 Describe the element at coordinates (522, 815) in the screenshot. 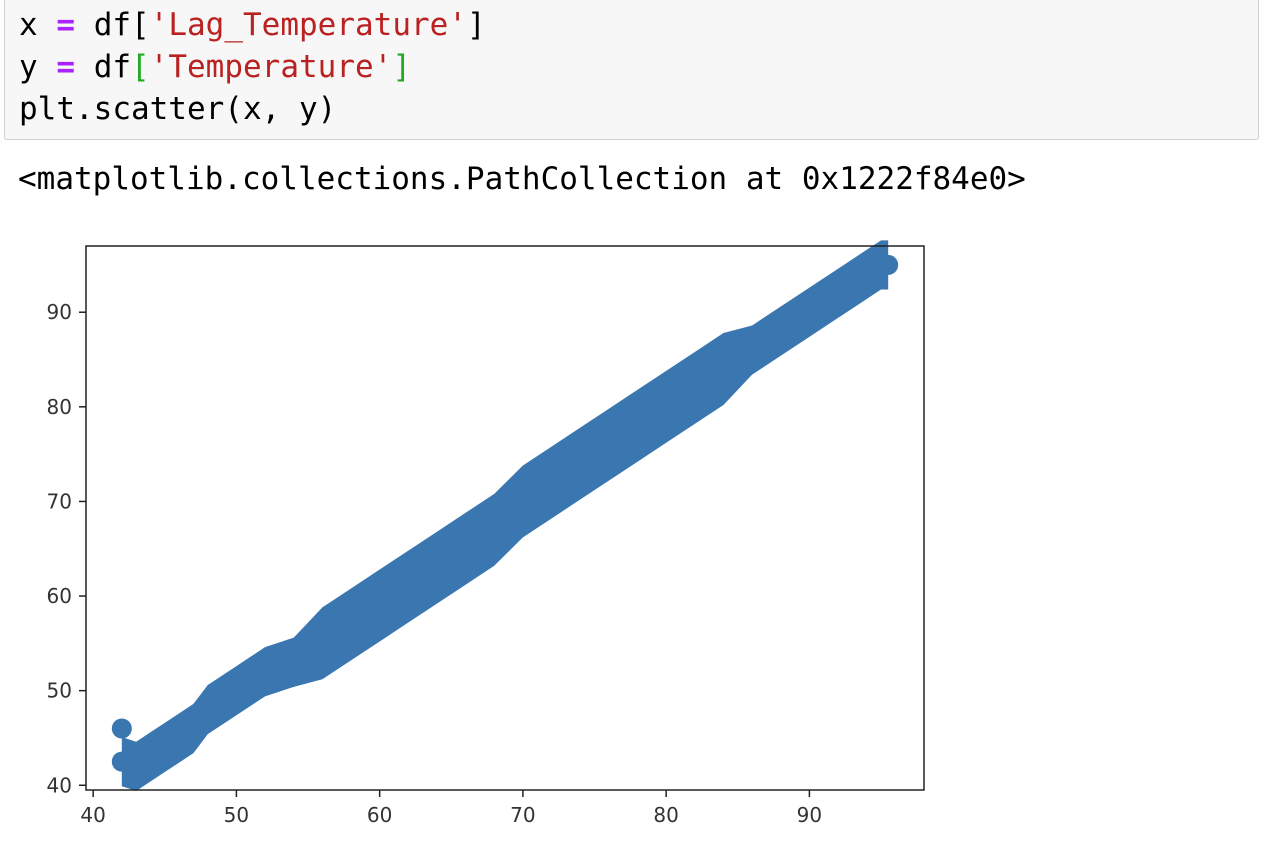

I see `x-tick-label: 70` at that location.